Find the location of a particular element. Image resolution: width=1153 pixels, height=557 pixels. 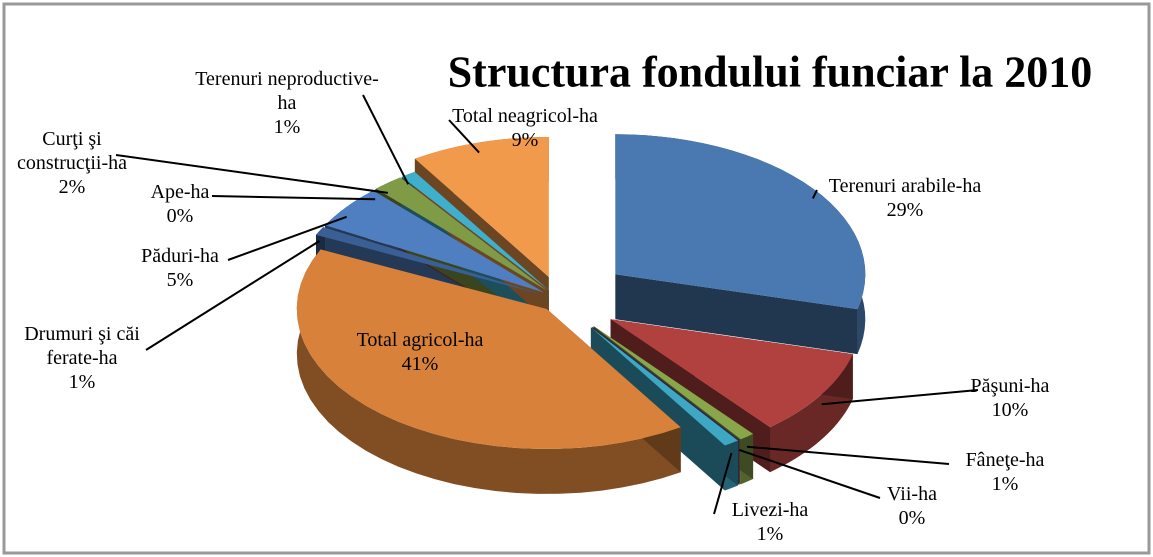

data-label: Terenuri neproductive-ha 1% is located at coordinates (287, 103).